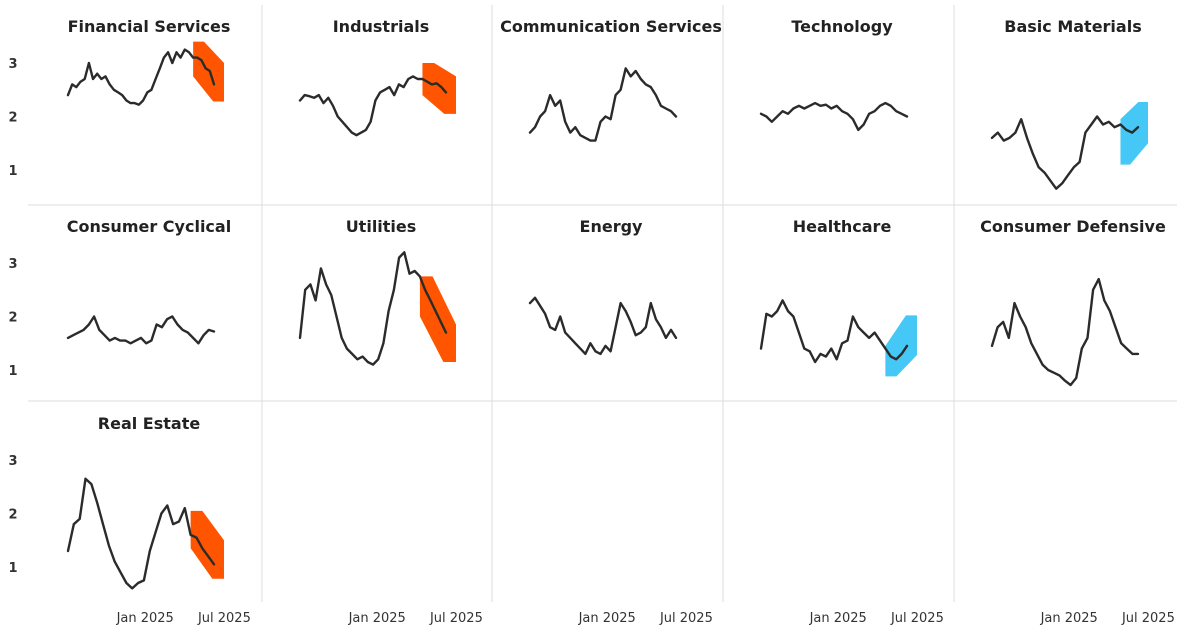  I want to click on panel-title: Healthcare, so click(842, 226).